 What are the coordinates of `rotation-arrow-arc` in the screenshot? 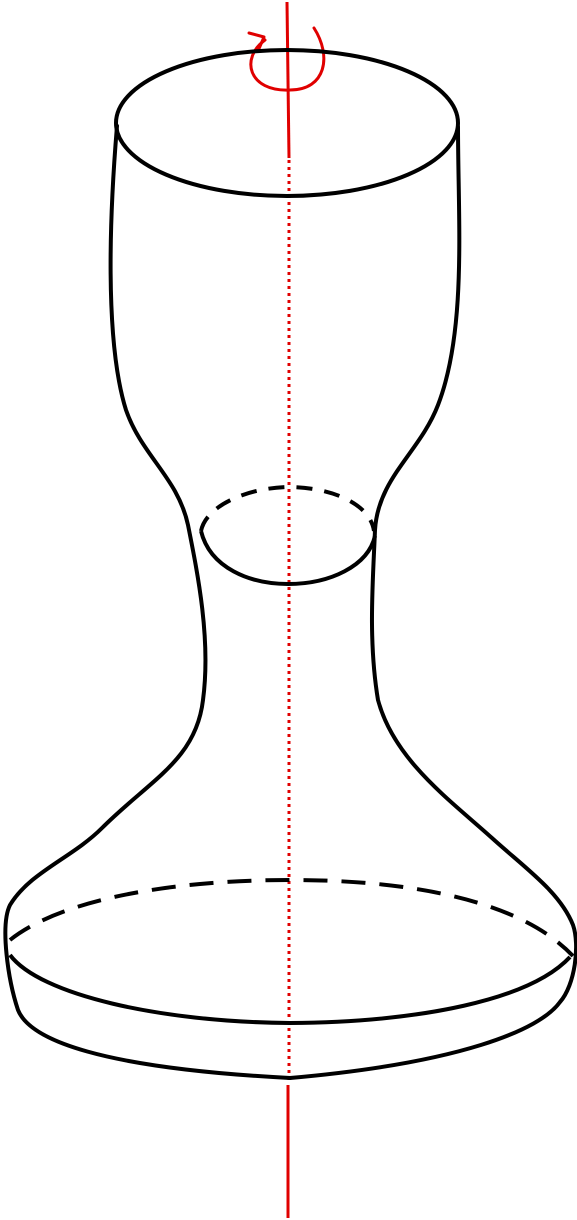 It's located at (287, 59).